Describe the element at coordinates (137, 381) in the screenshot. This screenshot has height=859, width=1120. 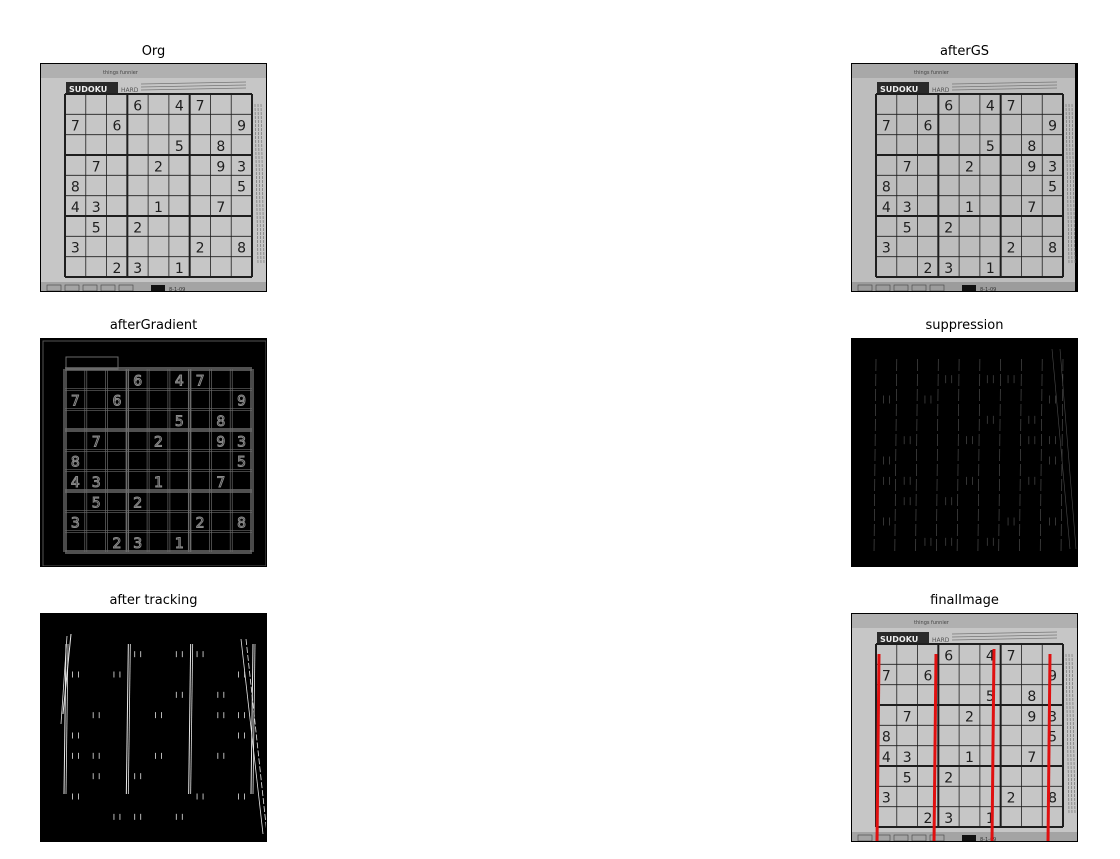
I see `gradient-digit: 6` at that location.